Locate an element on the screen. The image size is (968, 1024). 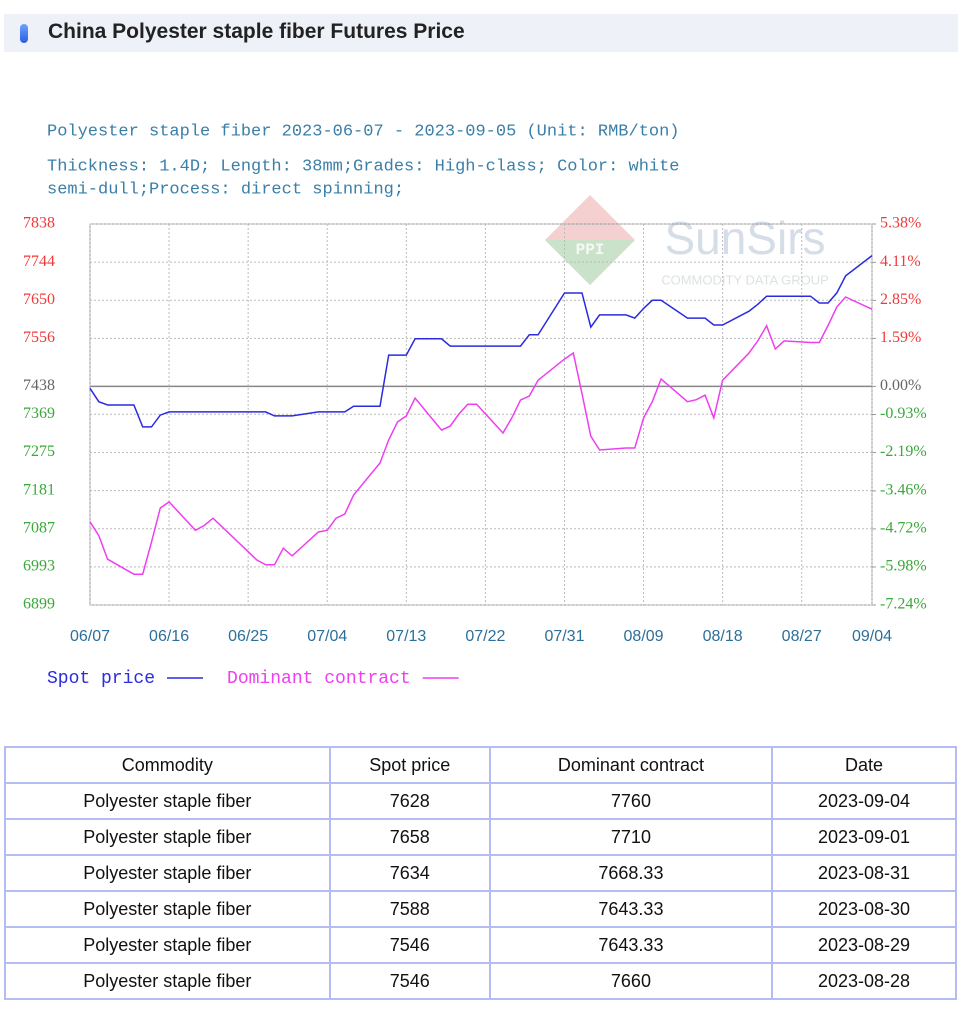
x-tick-label: 06/16 is located at coordinates (169, 636).